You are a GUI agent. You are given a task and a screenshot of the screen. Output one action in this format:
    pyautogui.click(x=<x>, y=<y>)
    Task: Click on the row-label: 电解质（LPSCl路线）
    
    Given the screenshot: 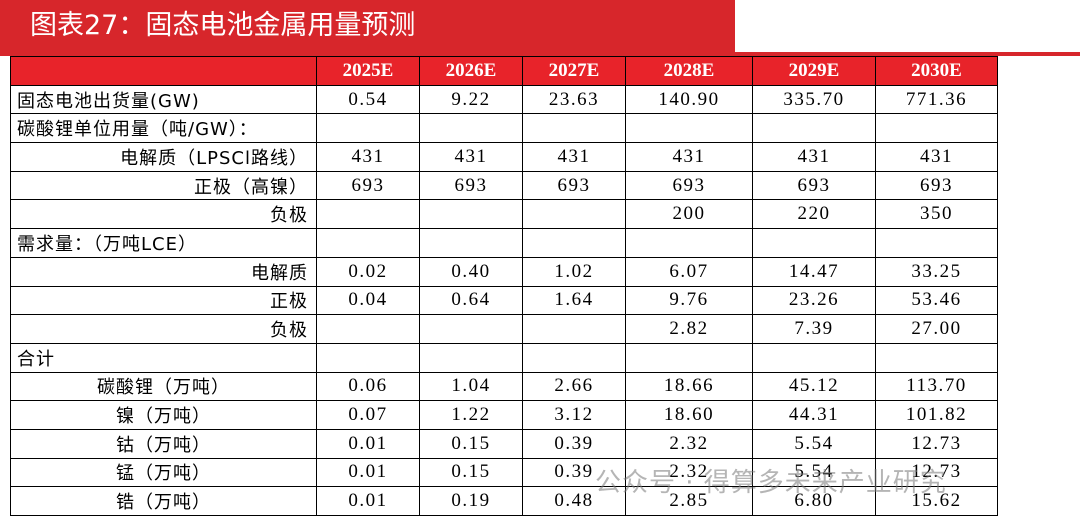 What is the action you would take?
    pyautogui.click(x=163, y=157)
    